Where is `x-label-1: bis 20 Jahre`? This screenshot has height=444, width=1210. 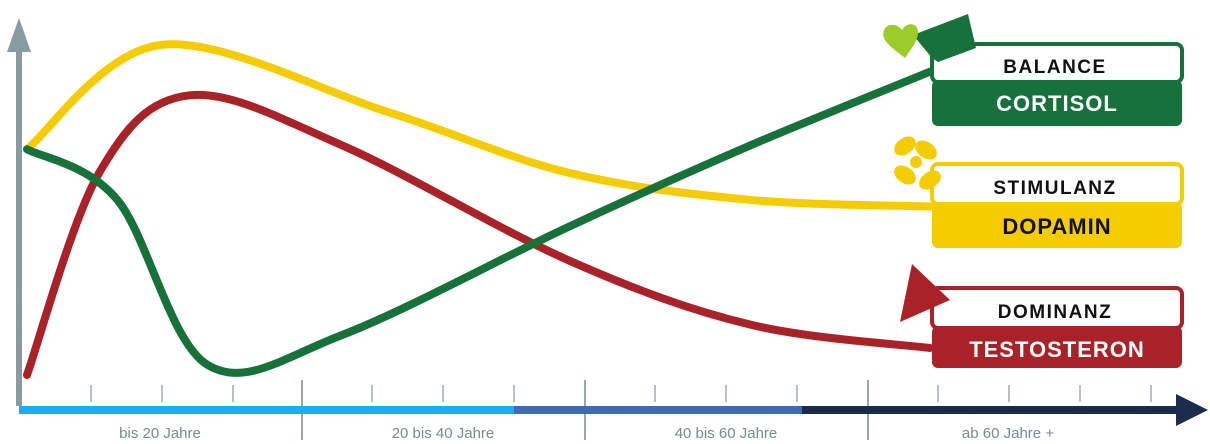 x-label-1: bis 20 Jahre is located at coordinates (160, 433).